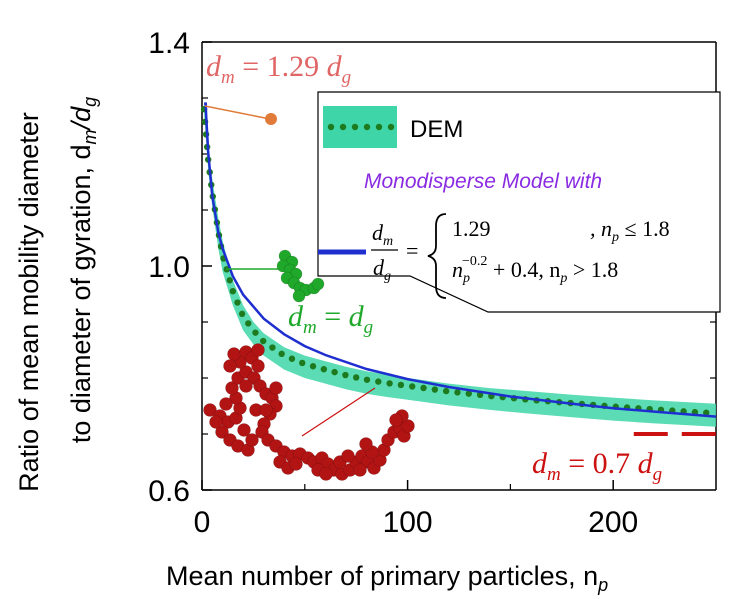  I want to click on x-tick-label: 0, so click(202, 522).